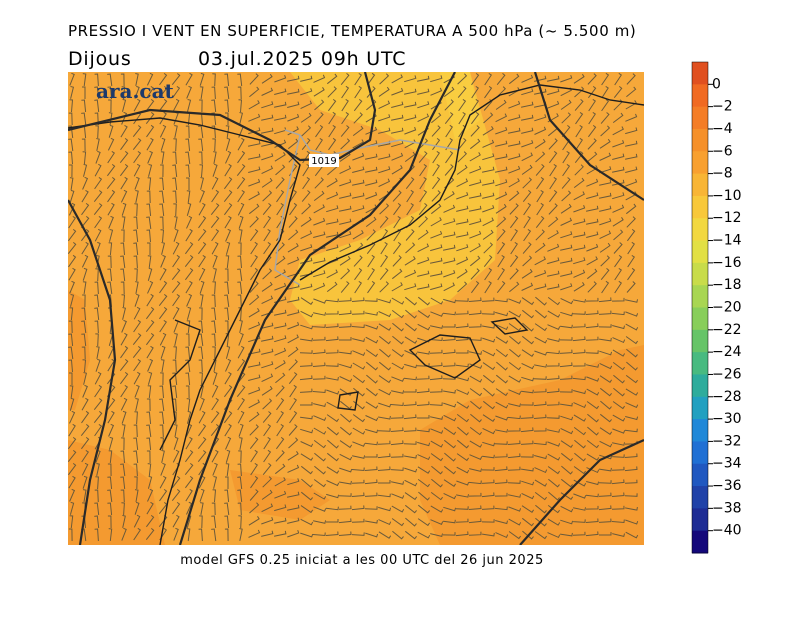 This screenshot has height=617, width=800. I want to click on colorbar-label: −18, so click(727, 285).